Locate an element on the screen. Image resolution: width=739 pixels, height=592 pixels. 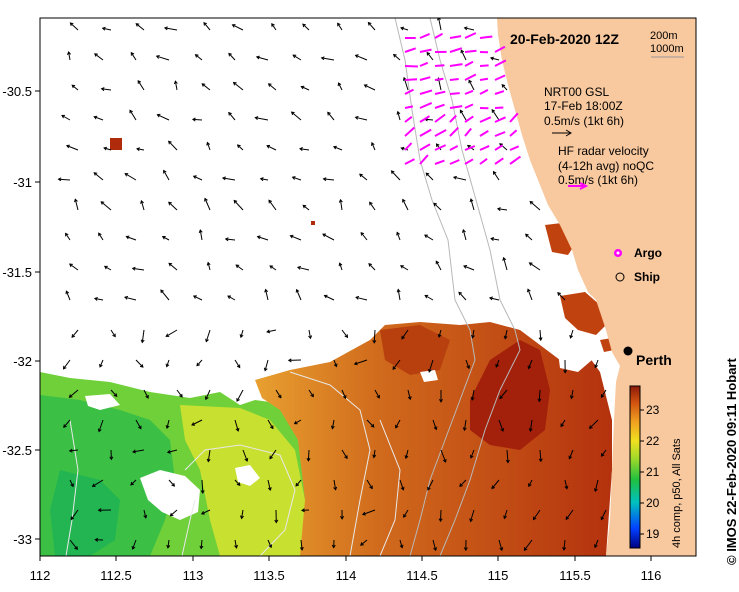
colorbar-gradient is located at coordinates (635, 467).